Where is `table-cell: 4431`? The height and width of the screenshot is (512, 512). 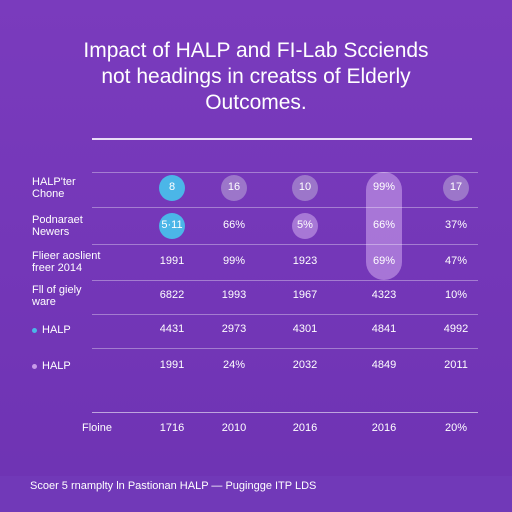
table-cell: 4431 is located at coordinates (172, 329).